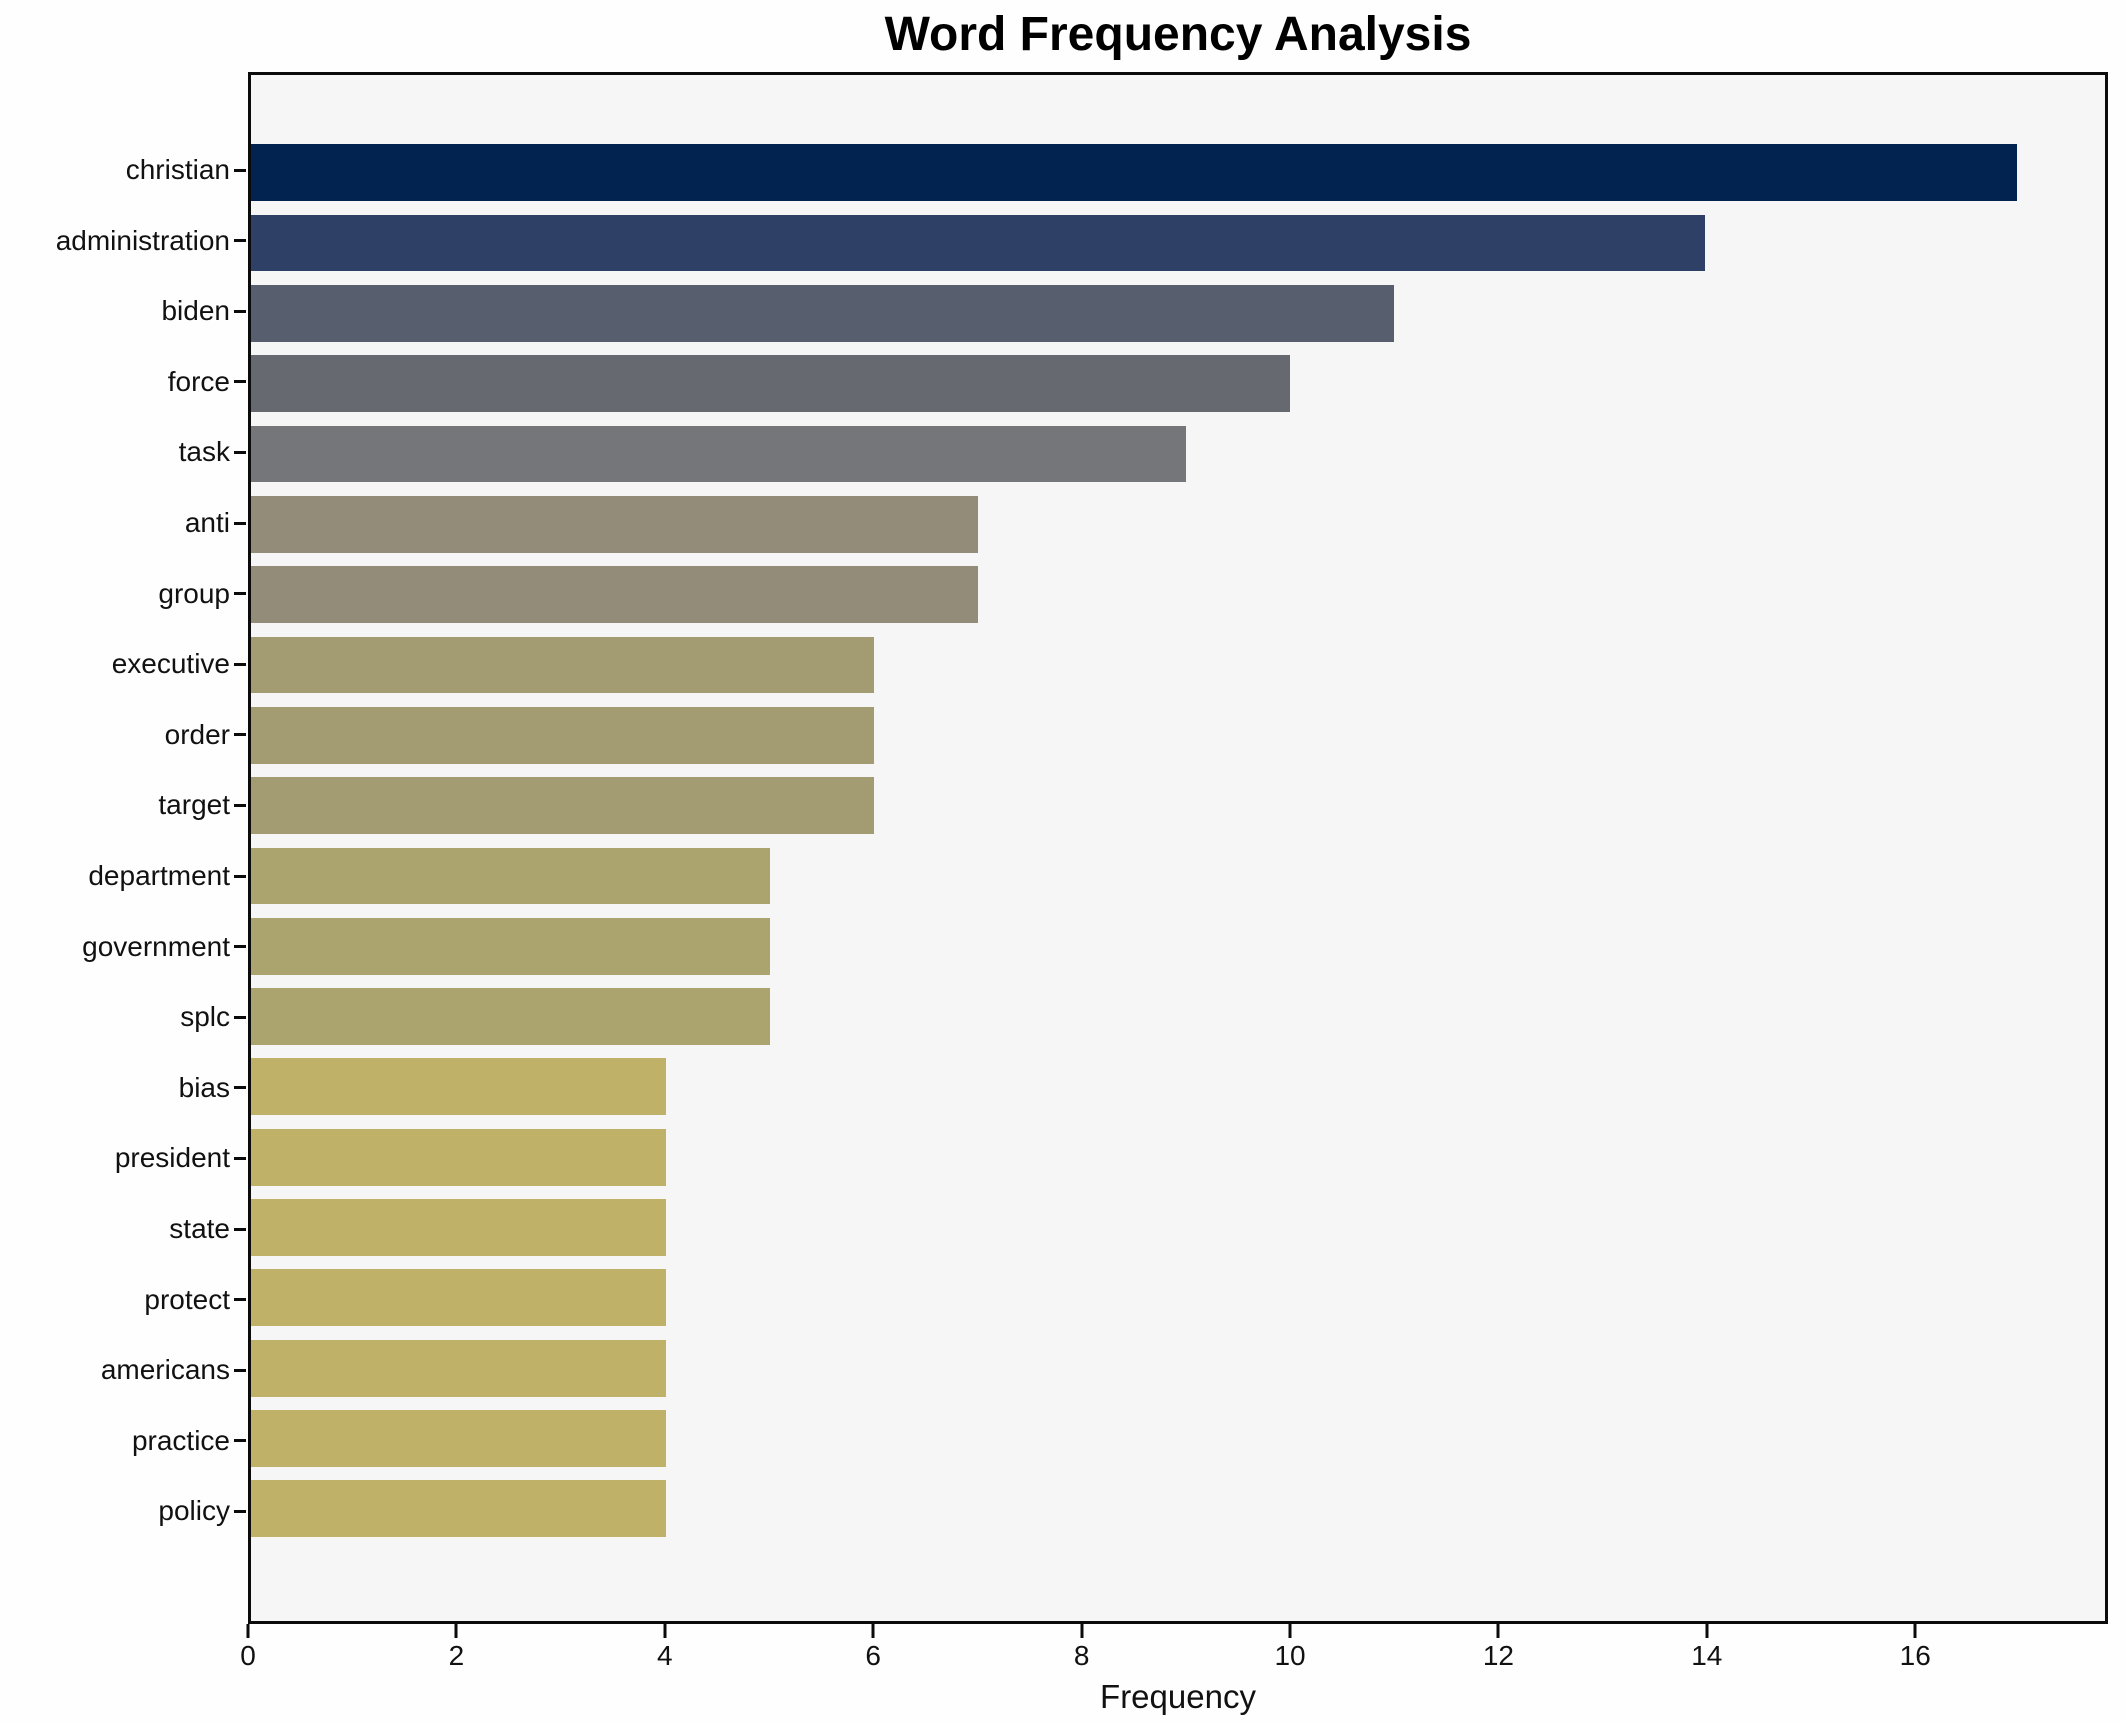  What do you see at coordinates (459, 1368) in the screenshot?
I see `bar-americans` at bounding box center [459, 1368].